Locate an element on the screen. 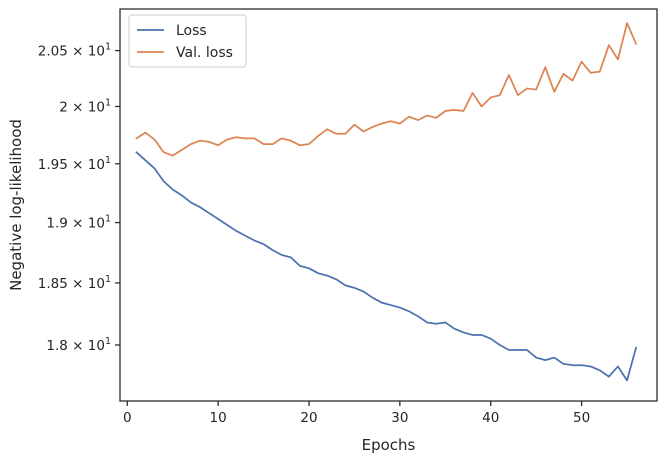  y-tick-label: 1.8 × 10¹ is located at coordinates (78, 345).